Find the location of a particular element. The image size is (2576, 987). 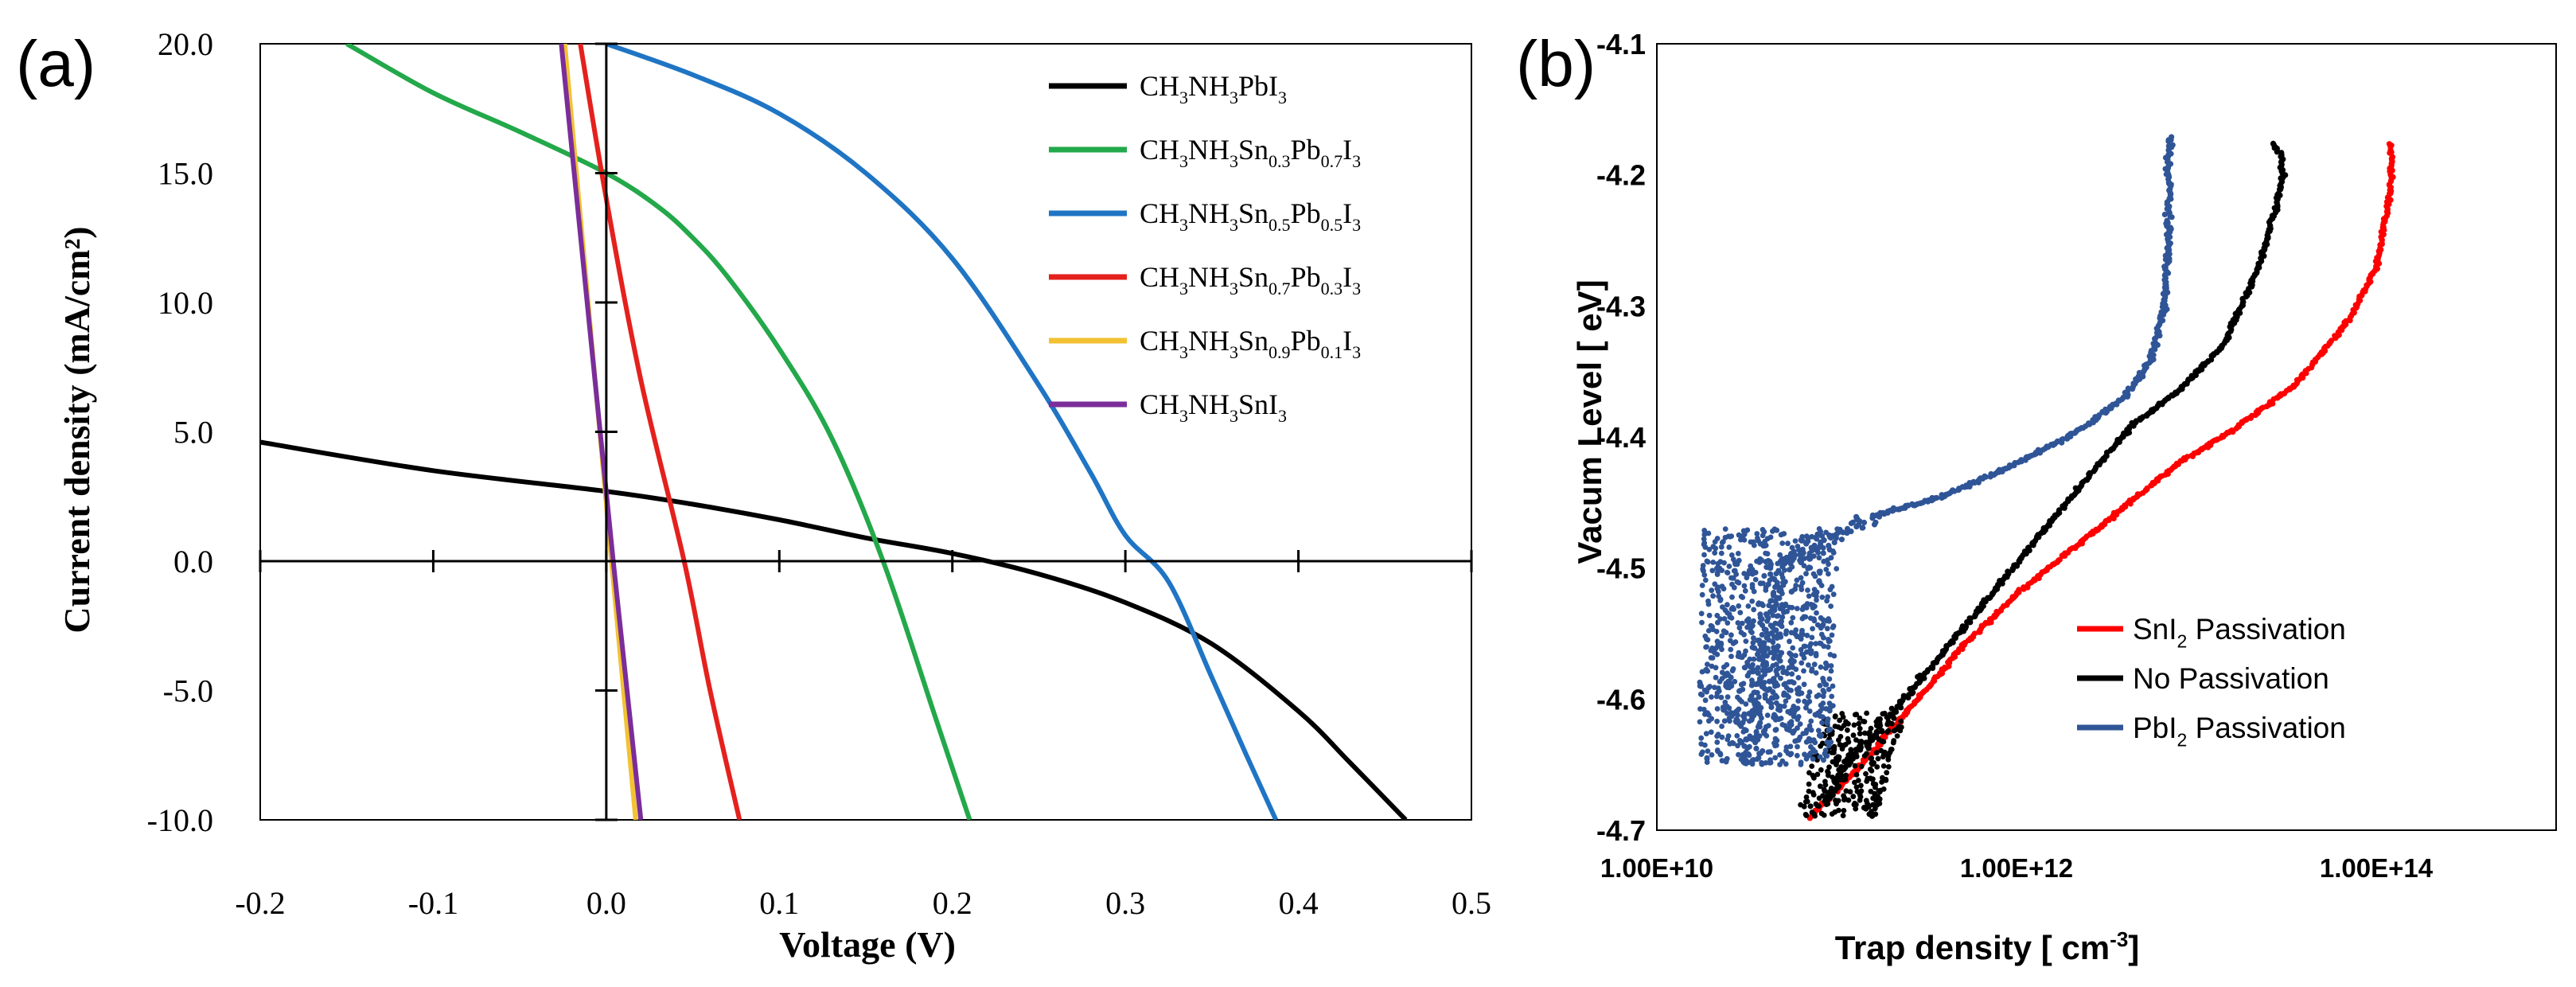

panel-a-legend-label: CH3NH3Sn0.5Pb0.5I3 is located at coordinates (1250, 216).